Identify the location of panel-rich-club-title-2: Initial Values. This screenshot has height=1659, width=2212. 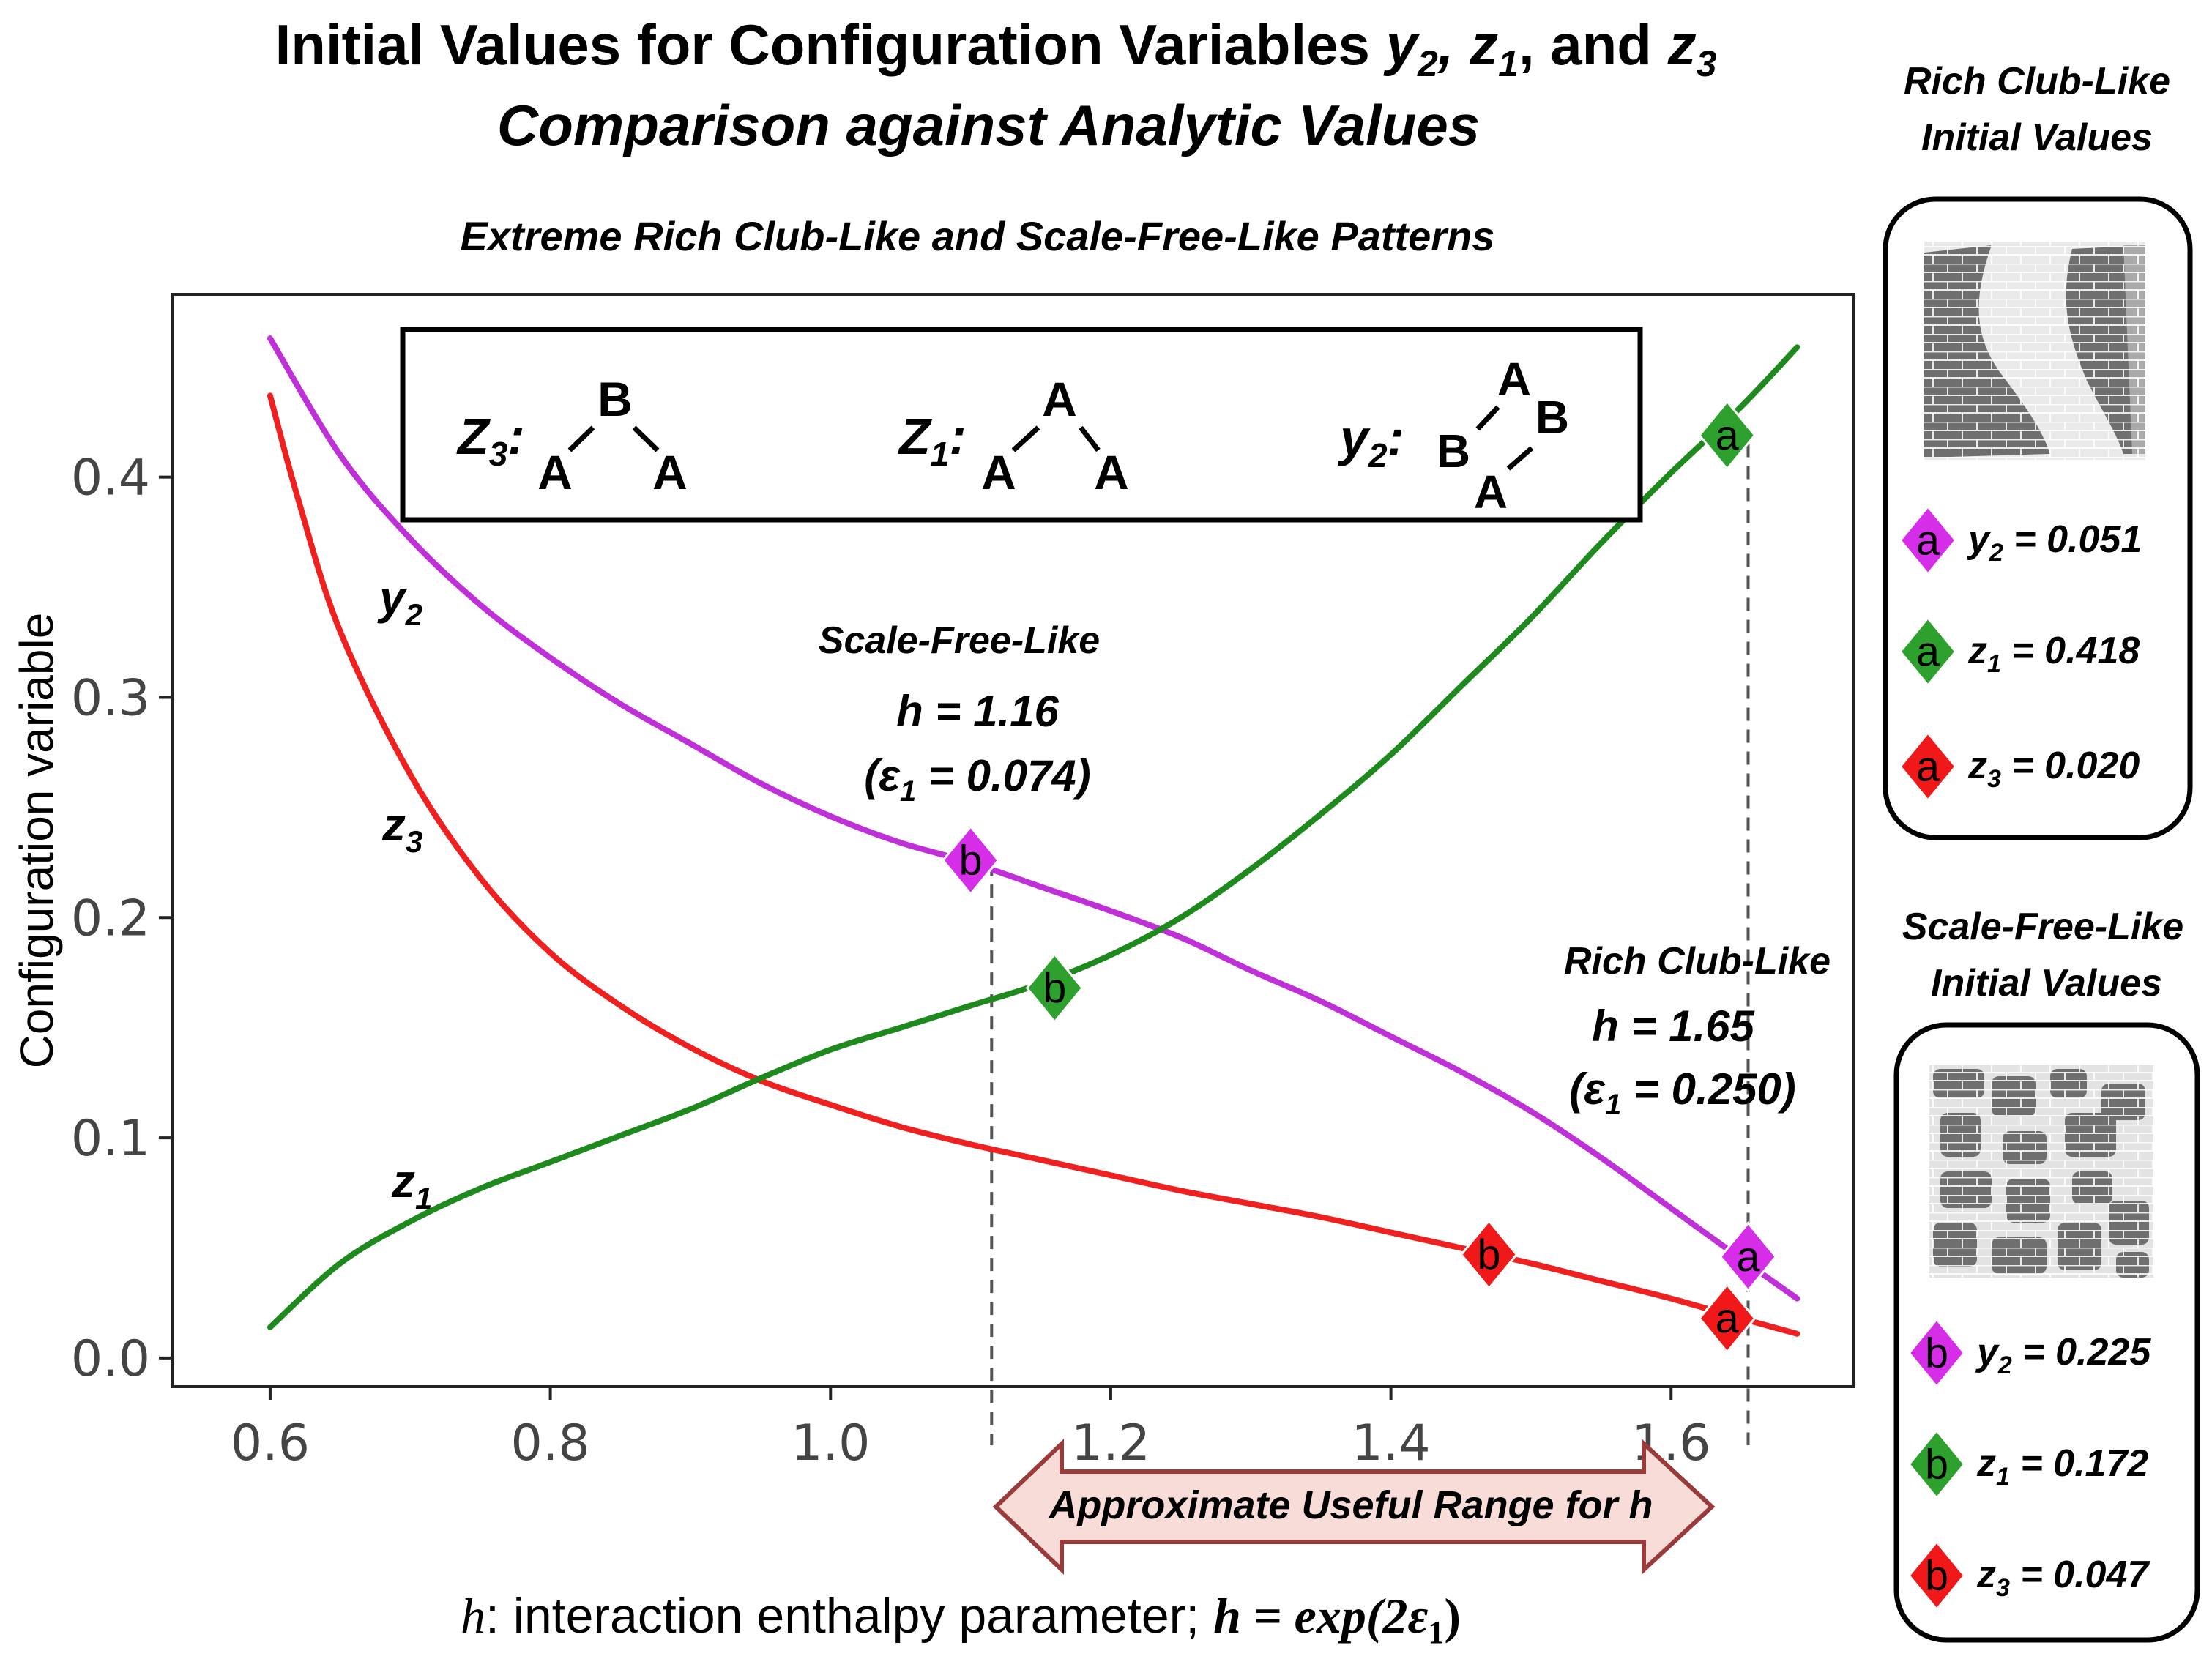
(2037, 137).